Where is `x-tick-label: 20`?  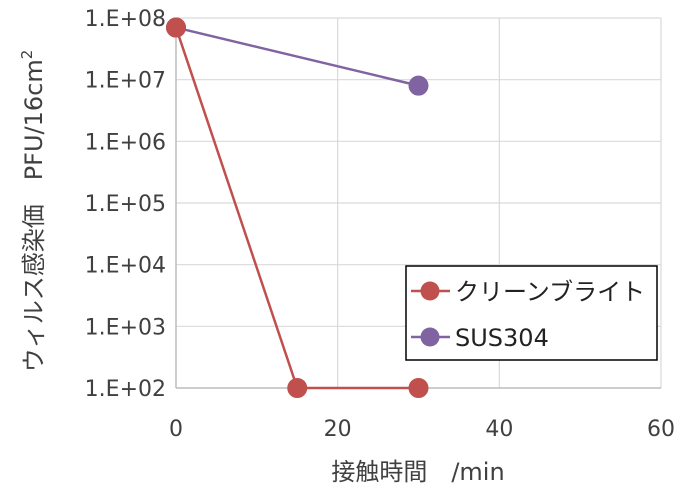
x-tick-label: 20 is located at coordinates (338, 429).